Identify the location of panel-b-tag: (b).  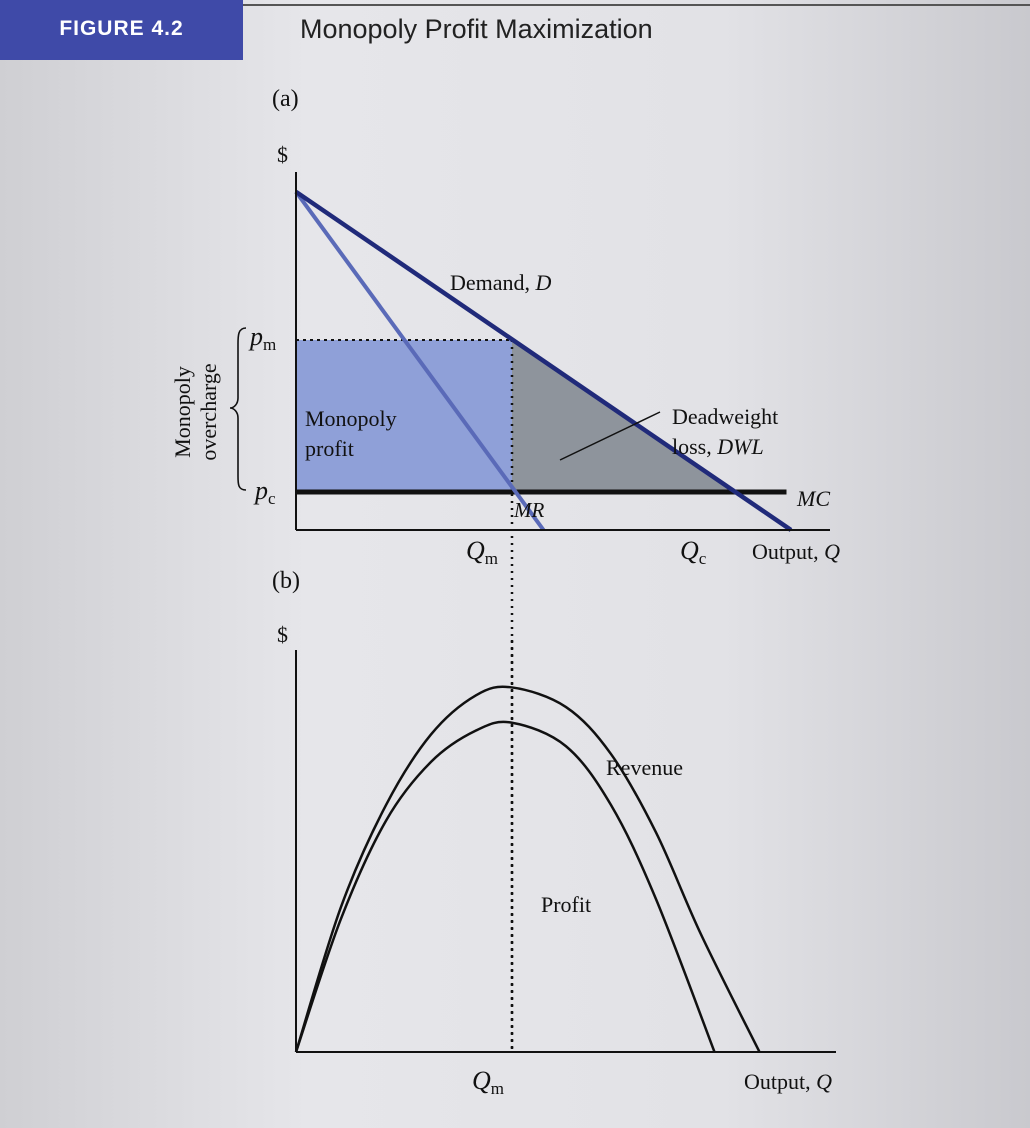
(286, 581).